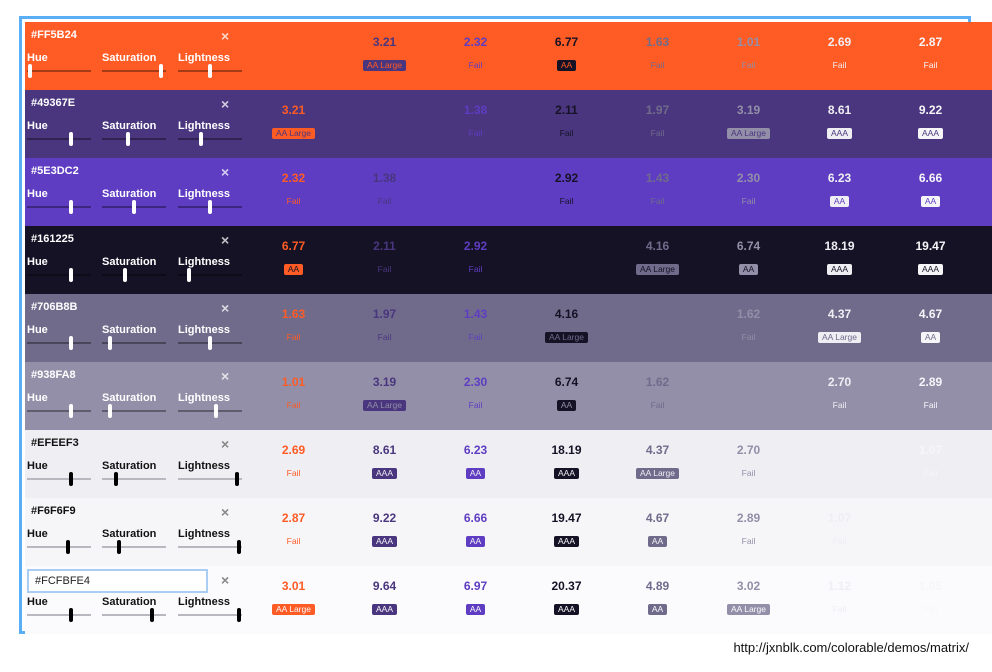 This screenshot has width=992, height=672. What do you see at coordinates (384, 246) in the screenshot?
I see `contrast-ratio: 2.11` at bounding box center [384, 246].